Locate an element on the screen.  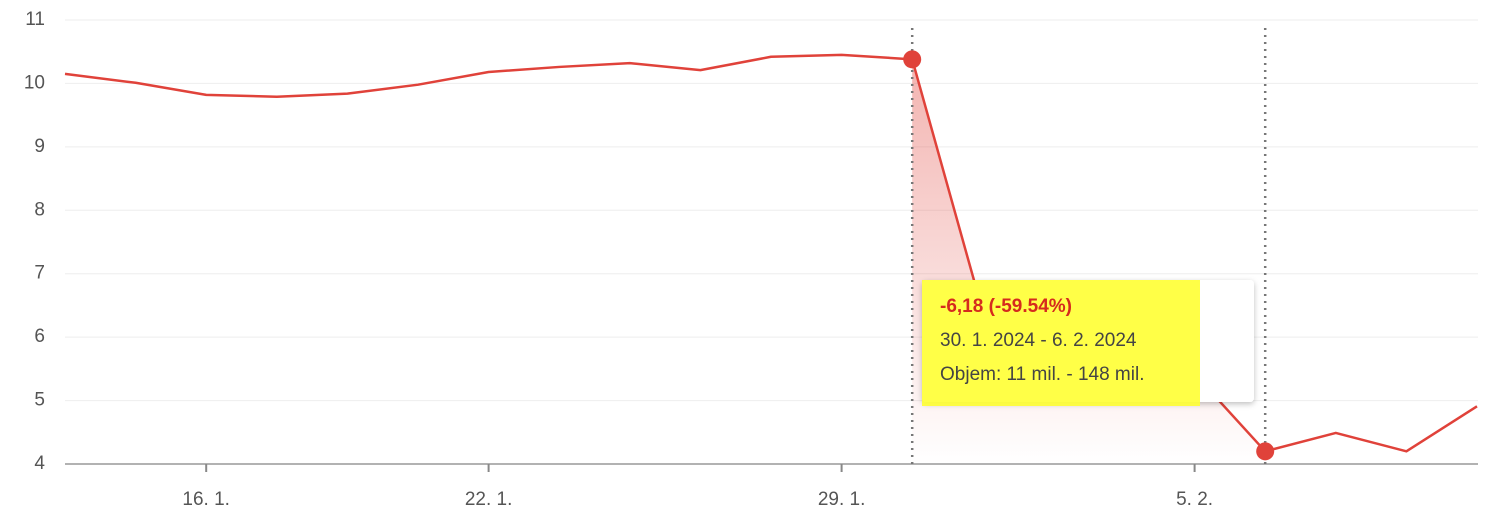
y-tick-label: 7 is located at coordinates (39, 273).